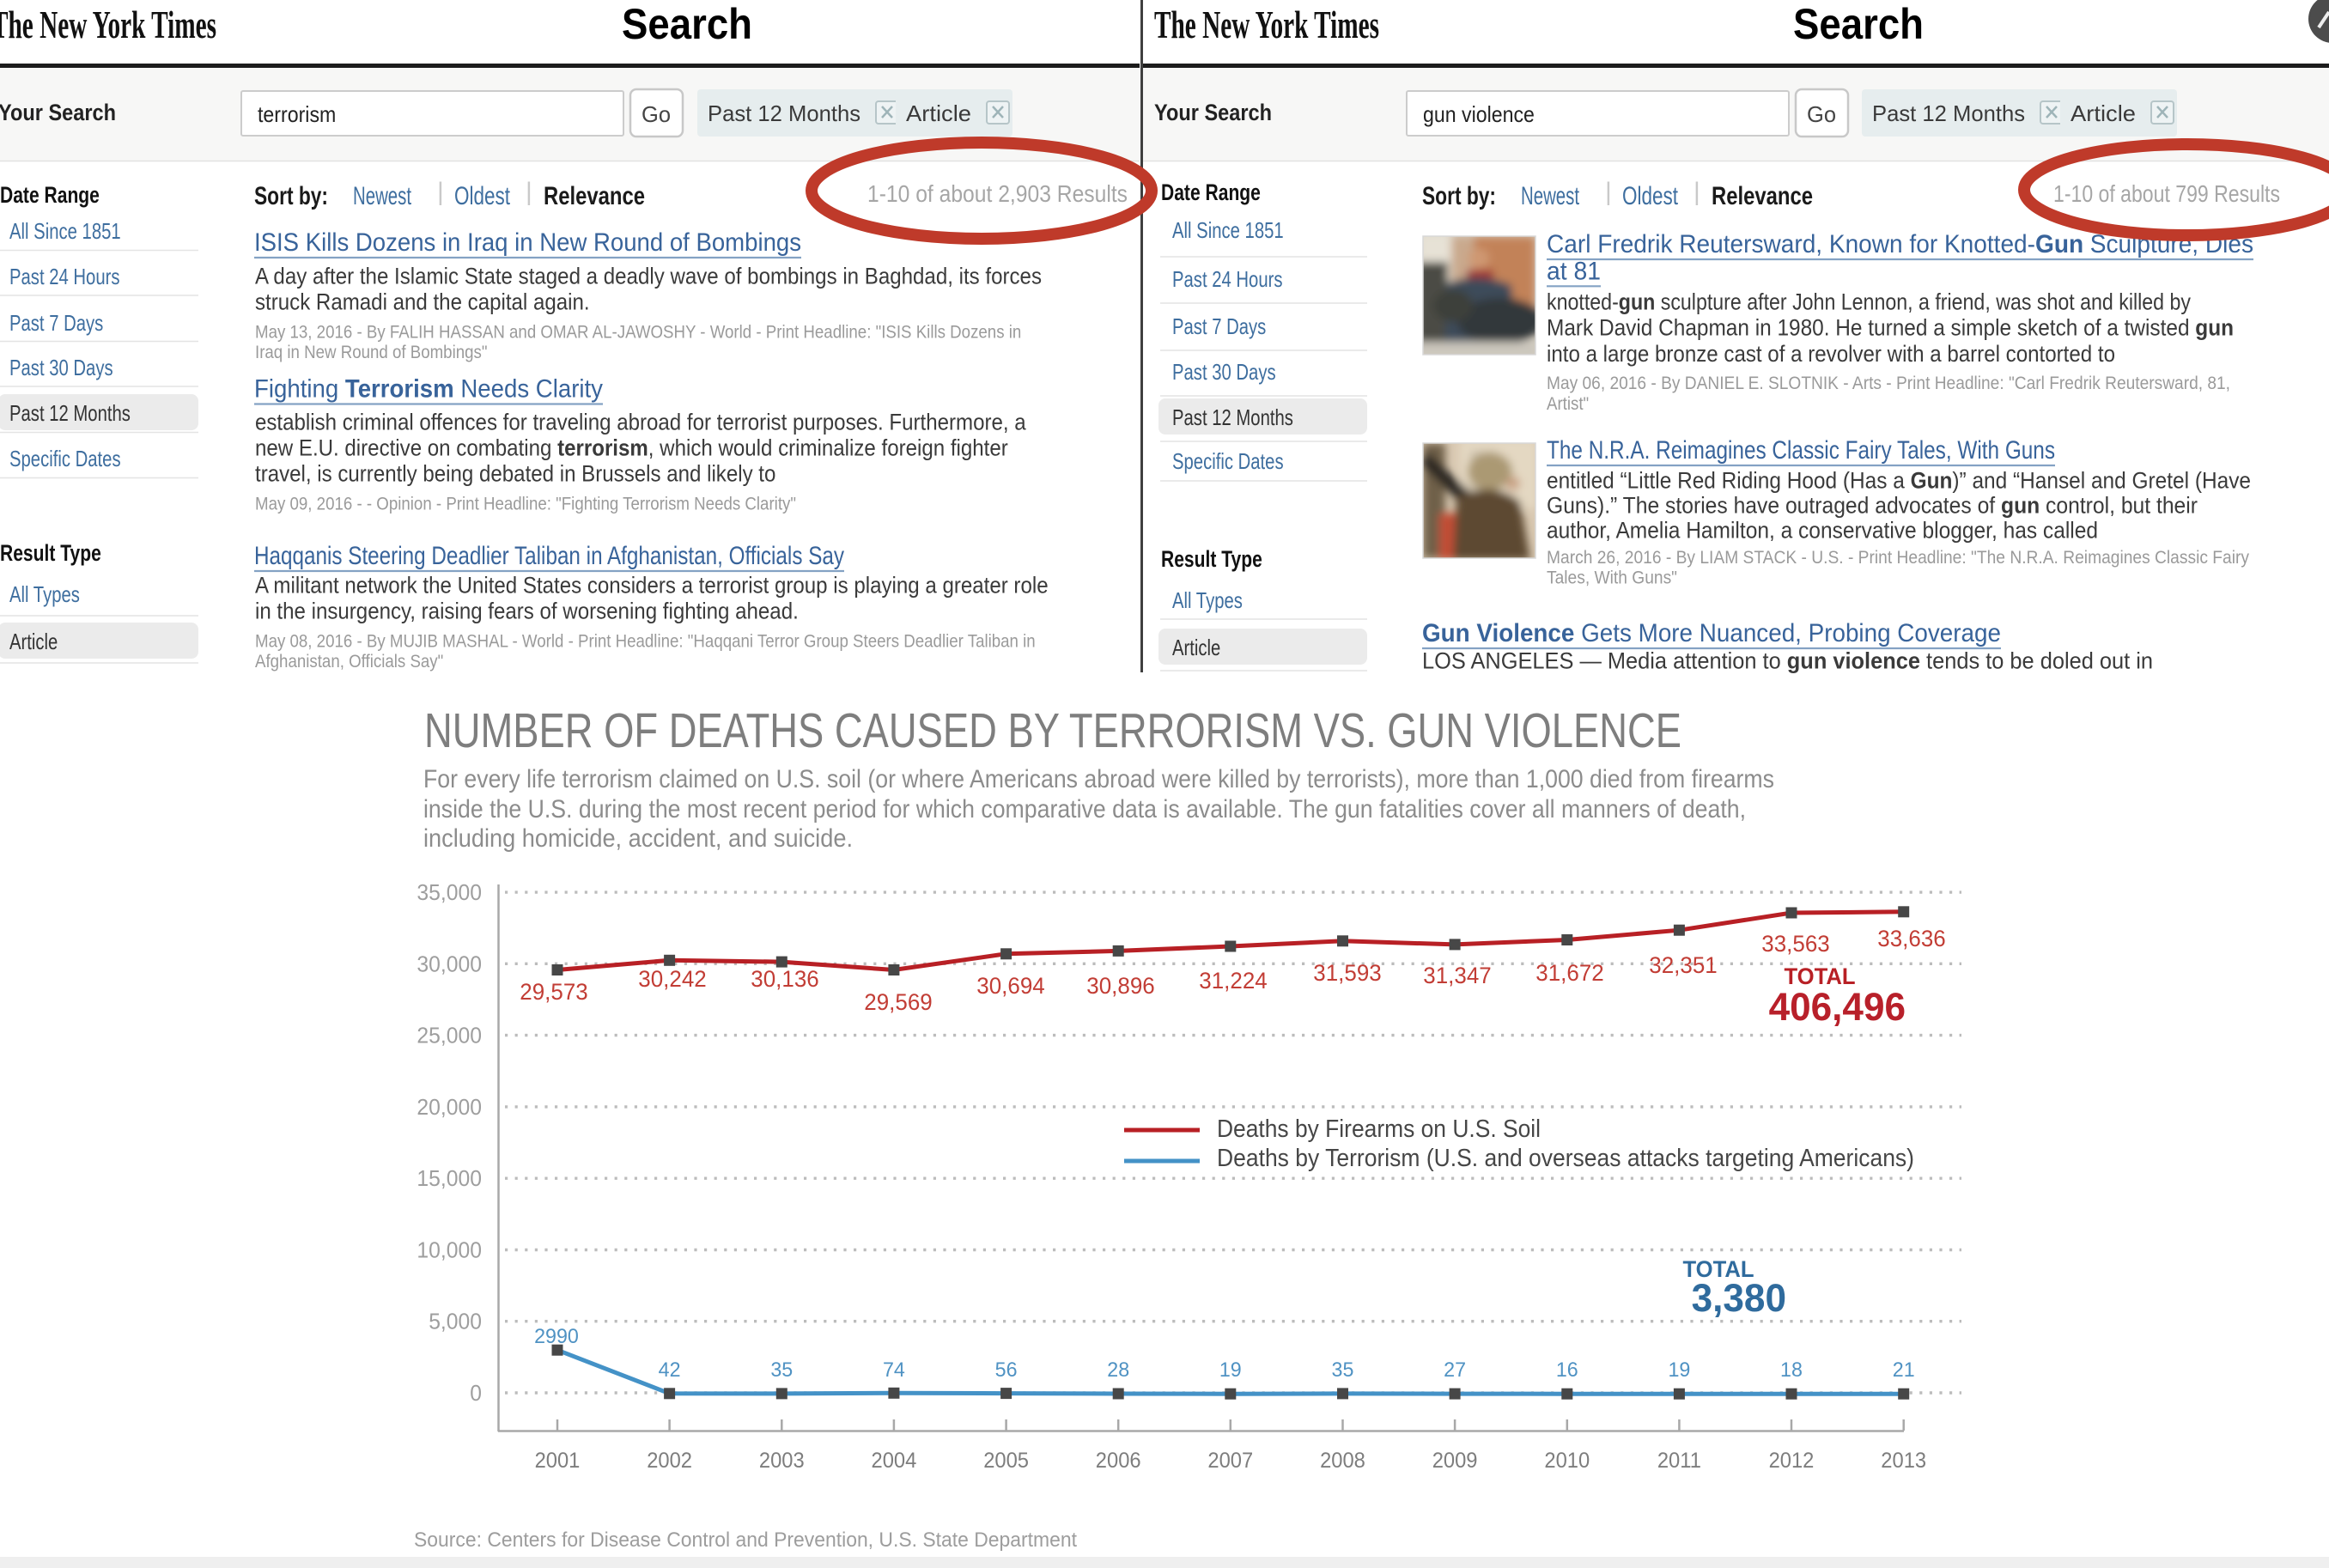 The width and height of the screenshot is (2329, 1568). I want to click on svg-text: All Since 1851, so click(1228, 230).